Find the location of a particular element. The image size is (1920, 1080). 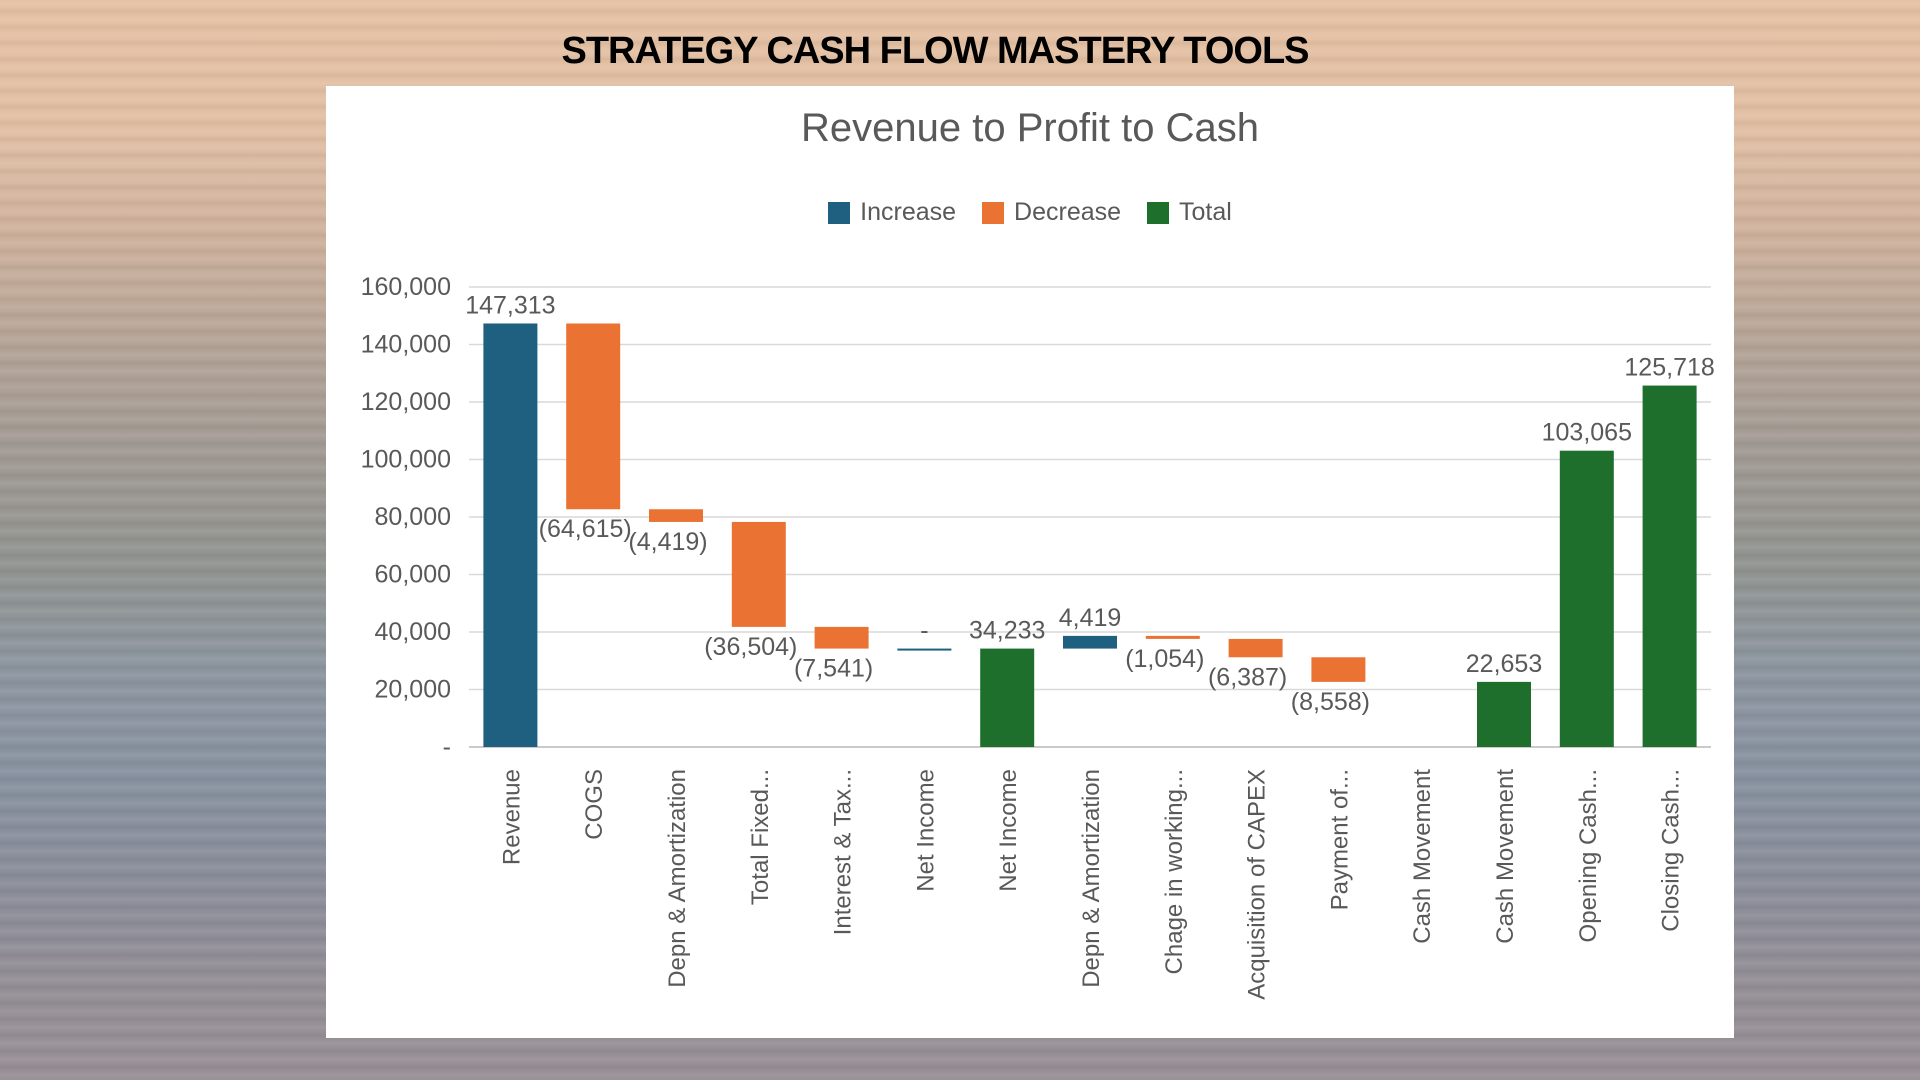

data-label-5: - is located at coordinates (924, 631).